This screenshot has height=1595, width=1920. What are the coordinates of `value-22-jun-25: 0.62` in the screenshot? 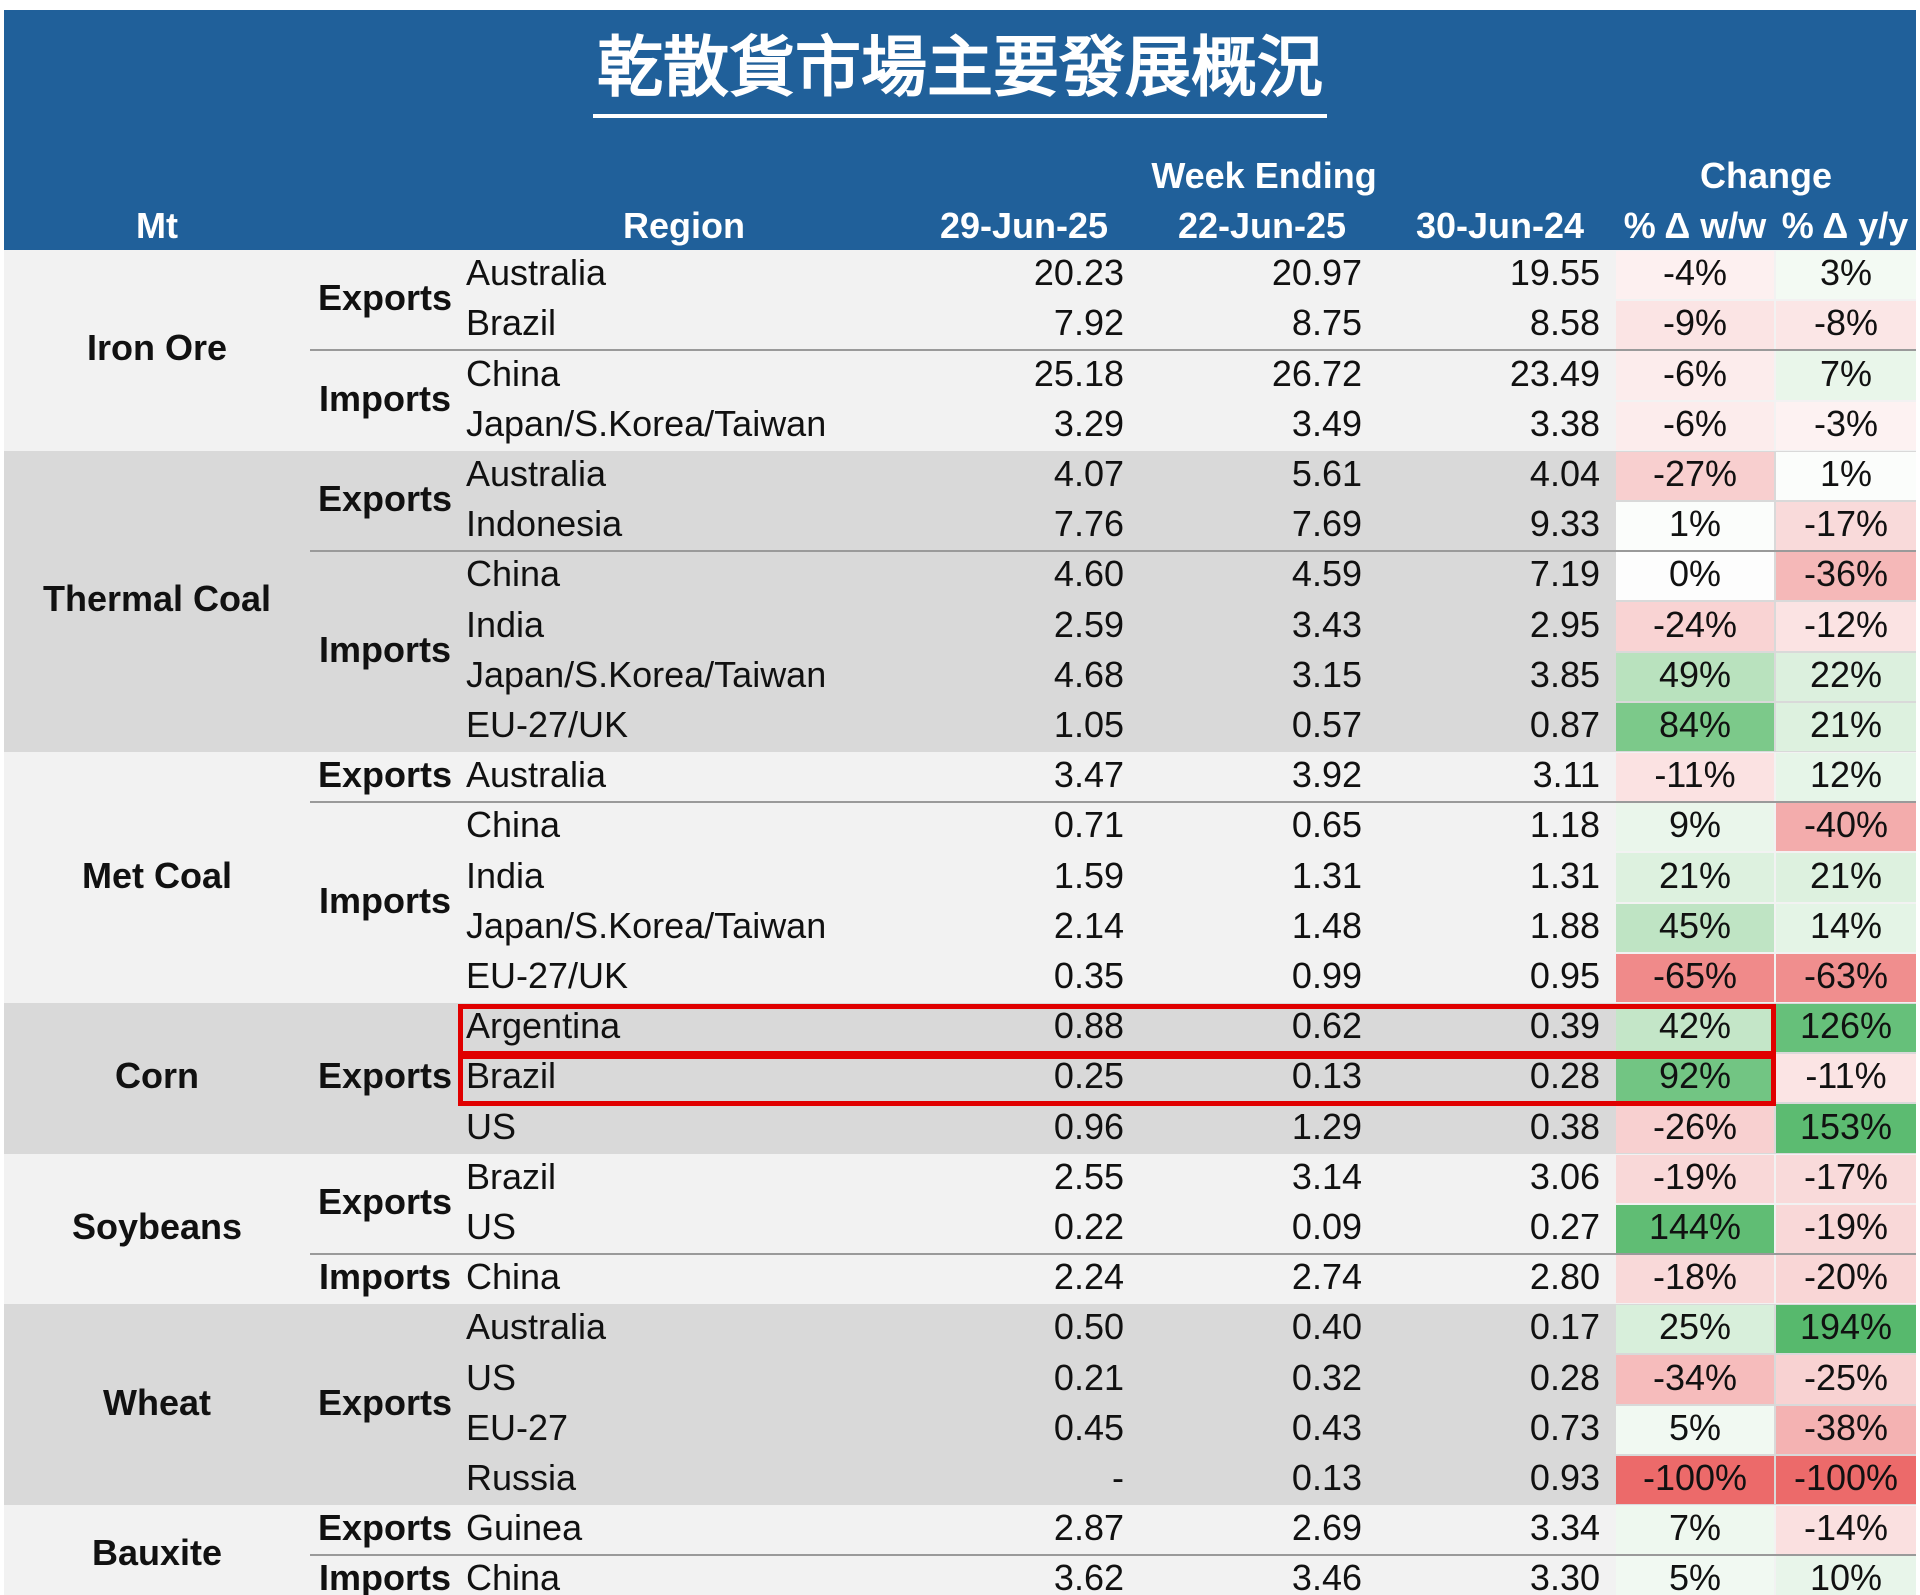 It's located at (1326, 1026).